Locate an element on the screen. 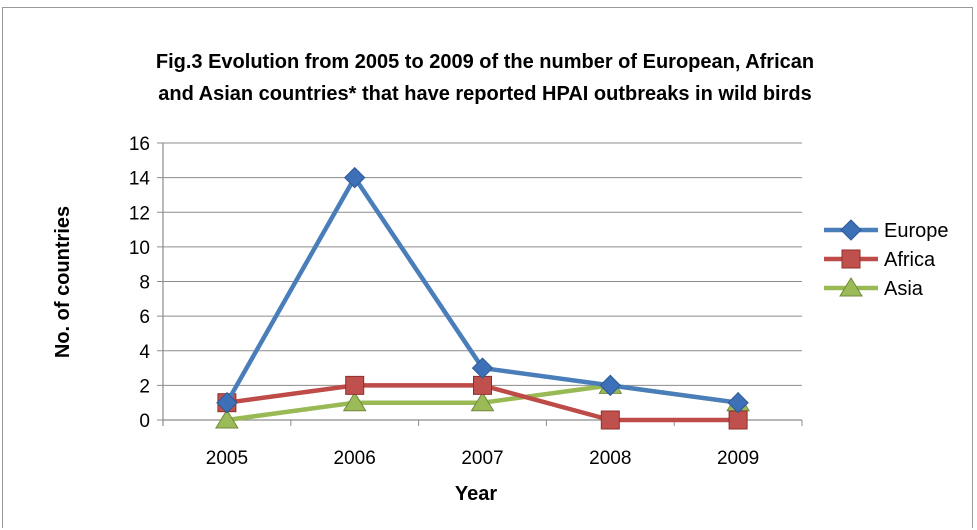 This screenshot has width=977, height=530. point-africa-2009 is located at coordinates (738, 420).